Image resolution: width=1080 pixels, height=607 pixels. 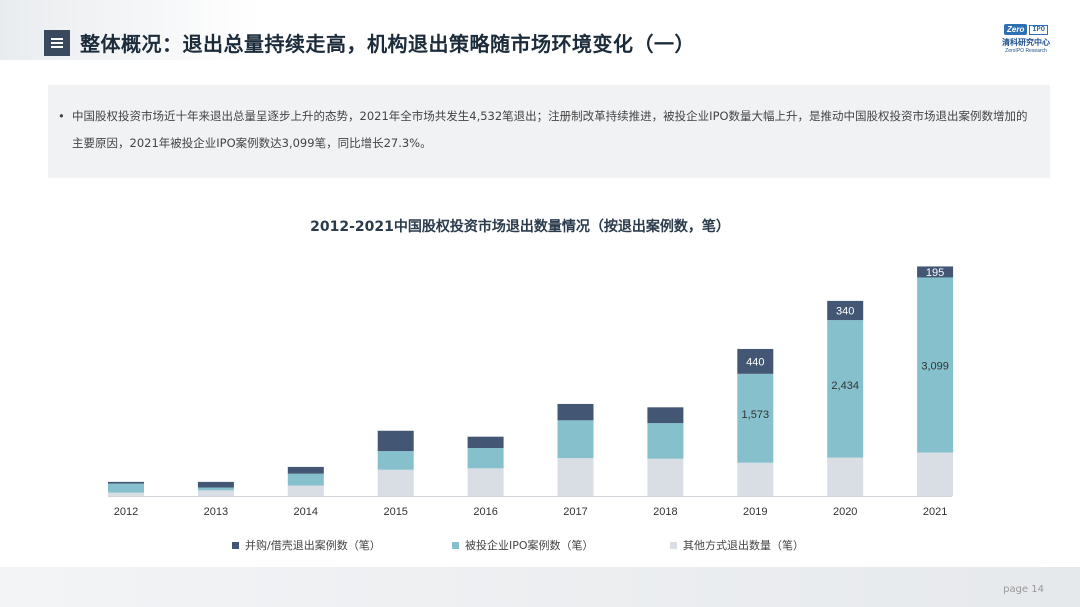 What do you see at coordinates (755, 512) in the screenshot?
I see `x-tick-label-2019: 2019` at bounding box center [755, 512].